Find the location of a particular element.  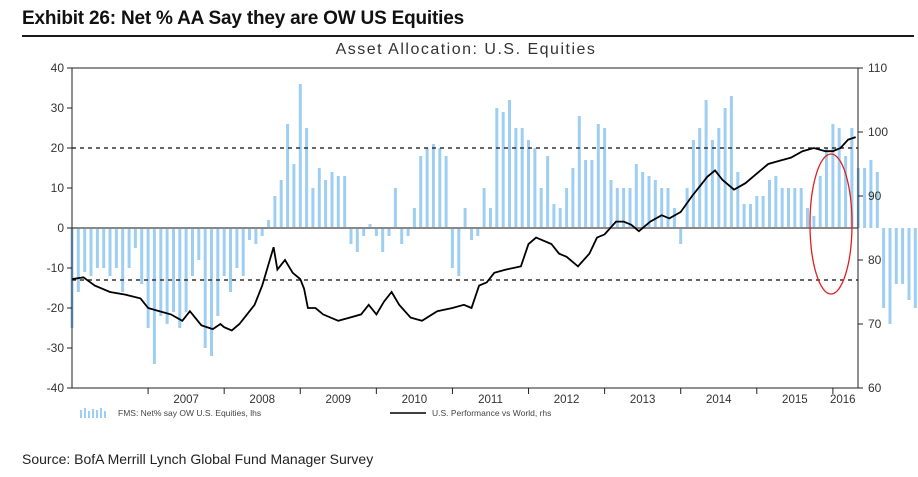

left-tick-label-1: 30 is located at coordinates (58, 108).